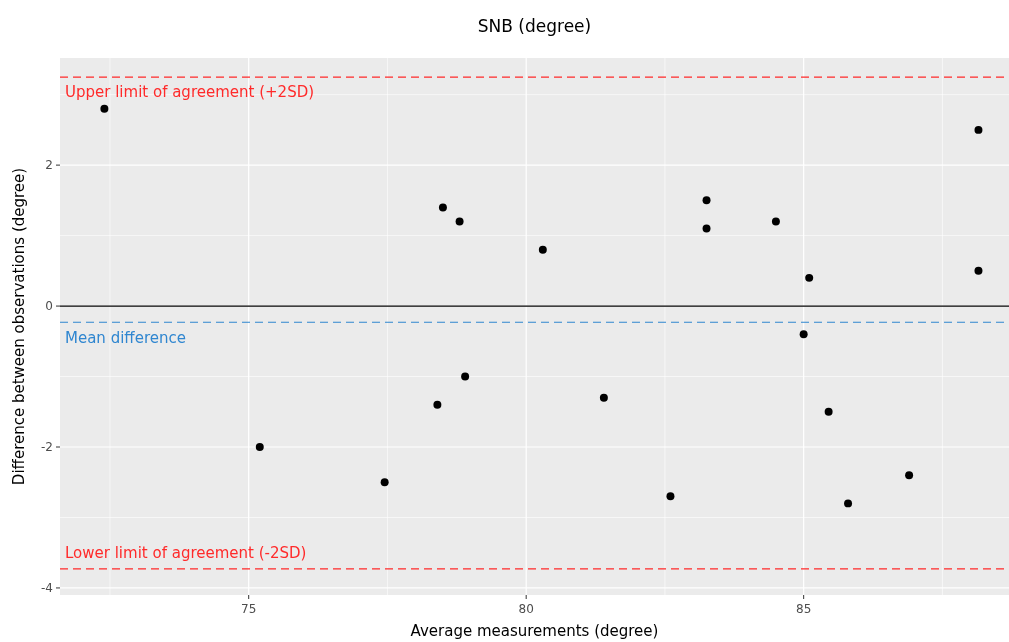  I want to click on ref-line-label: Mean difference, so click(125, 338).